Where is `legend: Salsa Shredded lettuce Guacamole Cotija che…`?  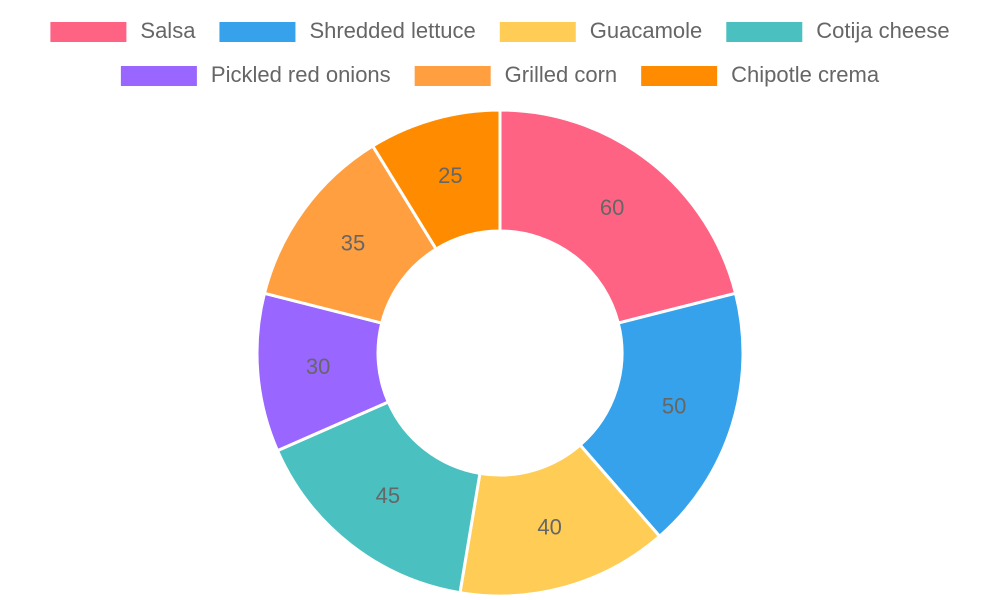
legend: Salsa Shredded lettuce Guacamole Cotija che… is located at coordinates (500, 52).